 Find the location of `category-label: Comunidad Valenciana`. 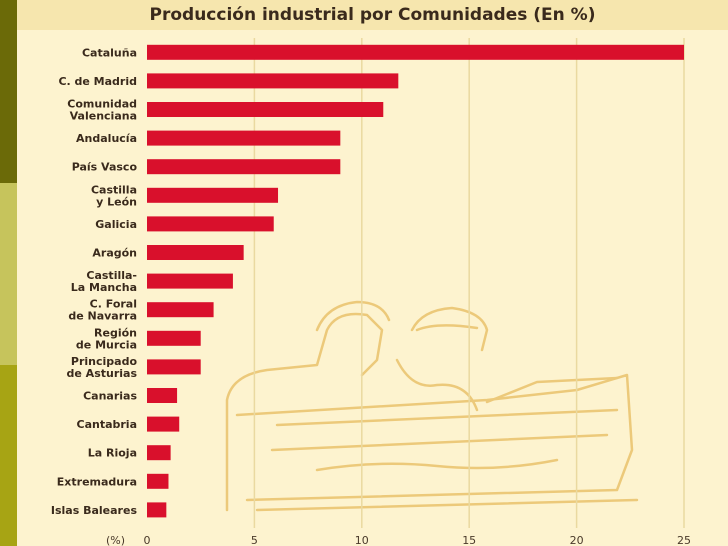

category-label: Comunidad Valenciana is located at coordinates (102, 110).